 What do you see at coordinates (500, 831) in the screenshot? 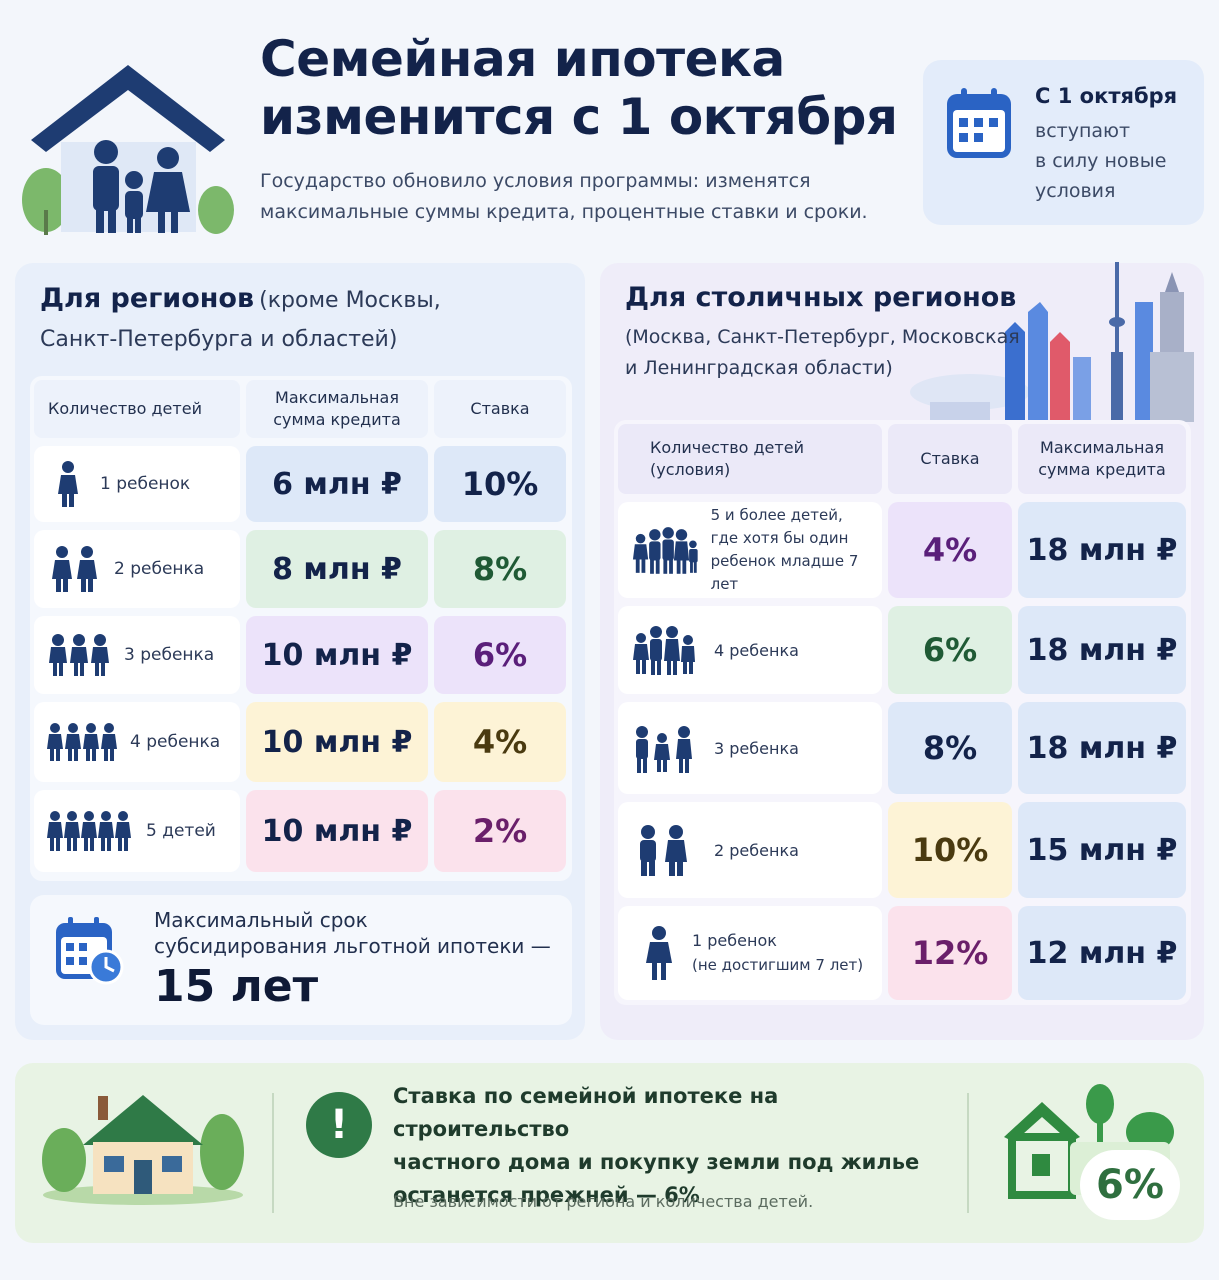
I see `rate-cell: 2%` at bounding box center [500, 831].